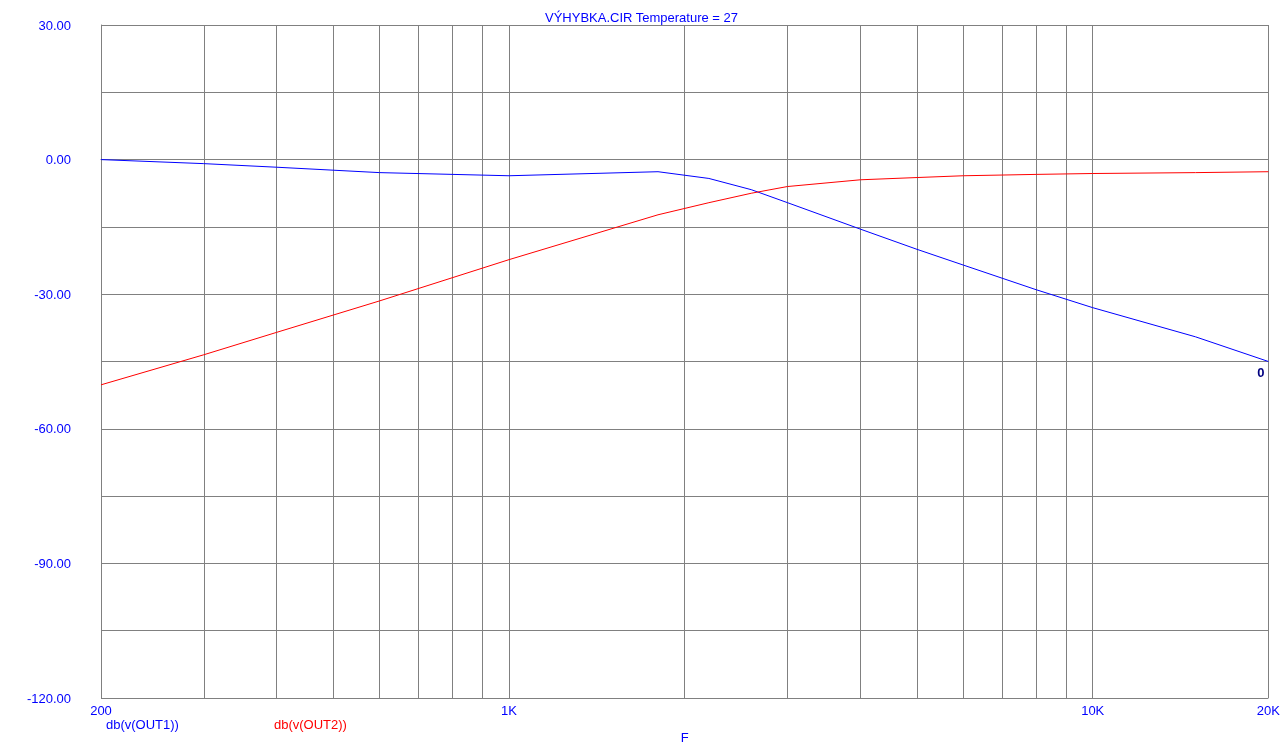 The image size is (1283, 751). Describe the element at coordinates (54, 25) in the screenshot. I see `y-tick-label: 30.00` at that location.